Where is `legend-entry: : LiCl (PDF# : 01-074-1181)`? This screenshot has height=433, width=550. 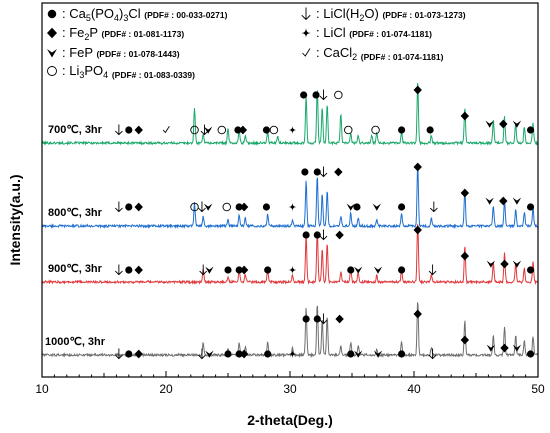
legend-entry: : LiCl (PDF# : 01-074-1181) is located at coordinates (366, 32).